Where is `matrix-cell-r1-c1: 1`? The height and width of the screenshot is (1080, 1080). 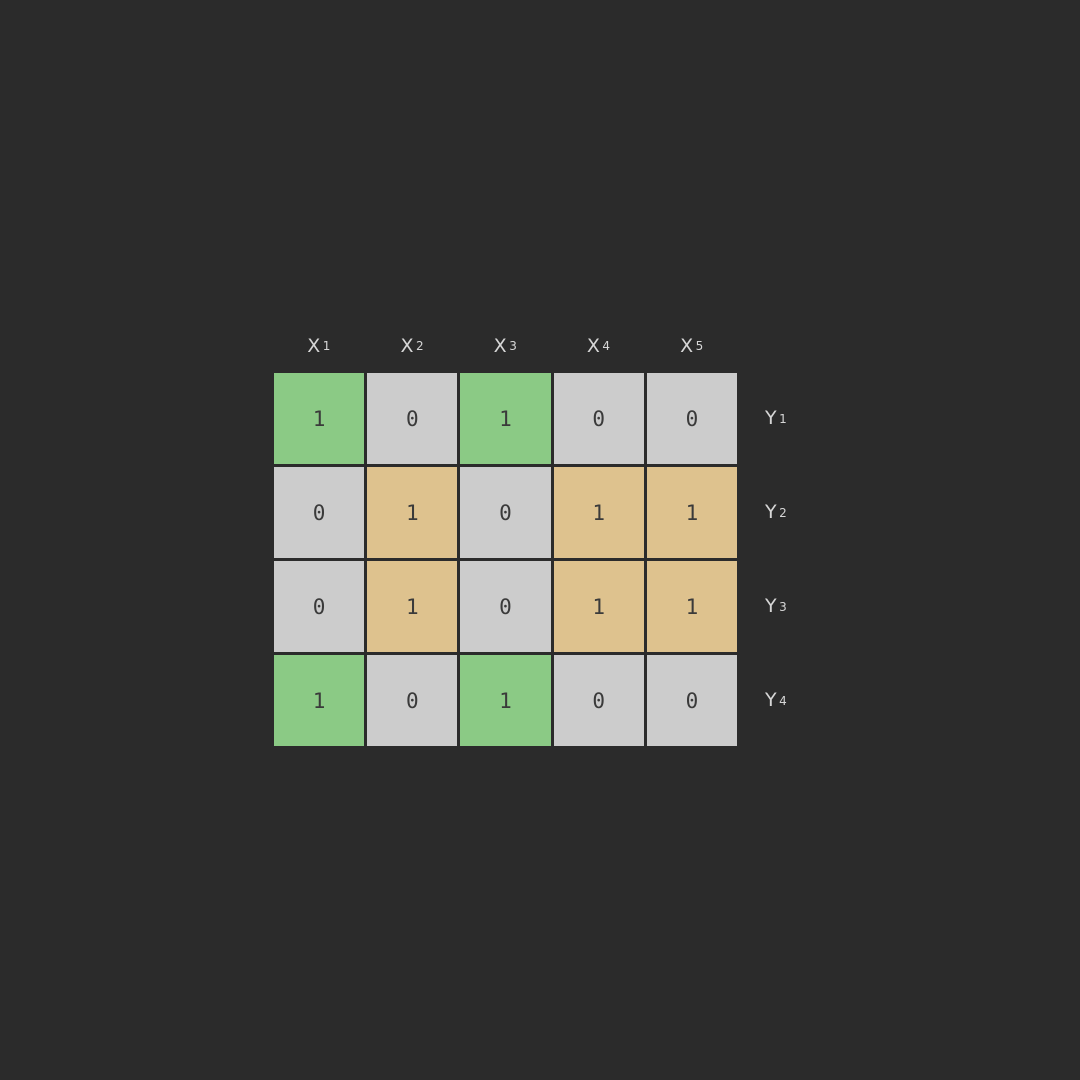
matrix-cell-r1-c1: 1 is located at coordinates (319, 418).